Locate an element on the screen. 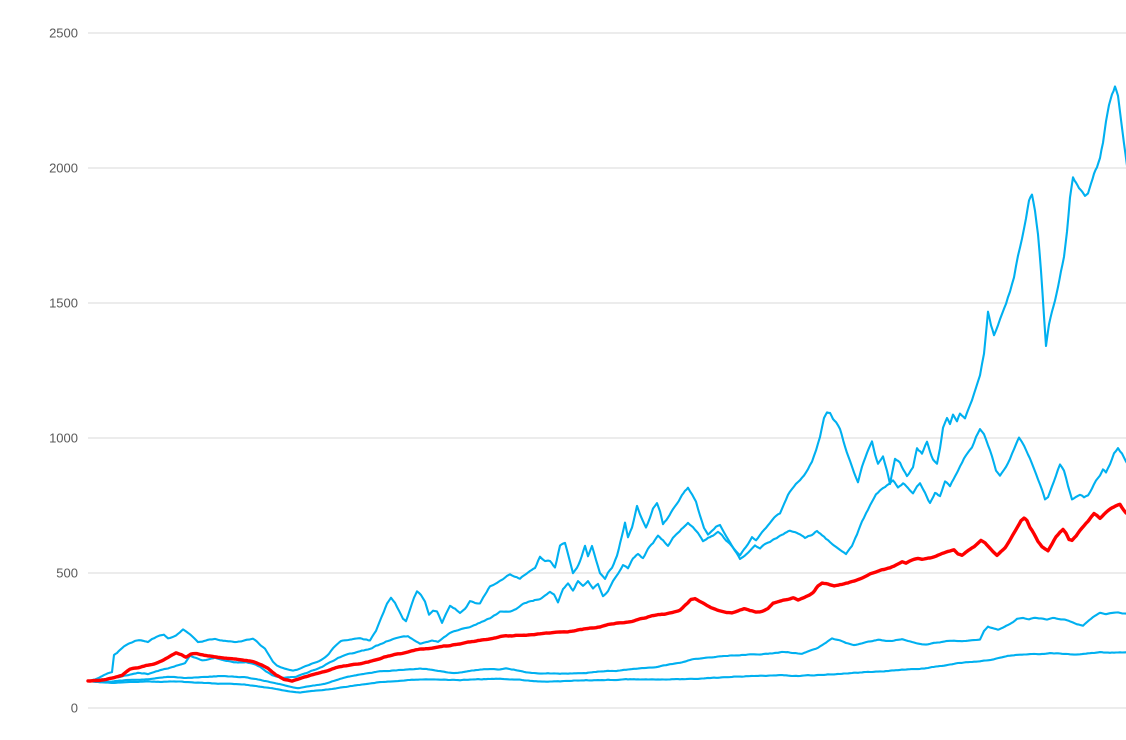 This screenshot has height=740, width=1126. cyan-series-fourth-line is located at coordinates (606, 650).